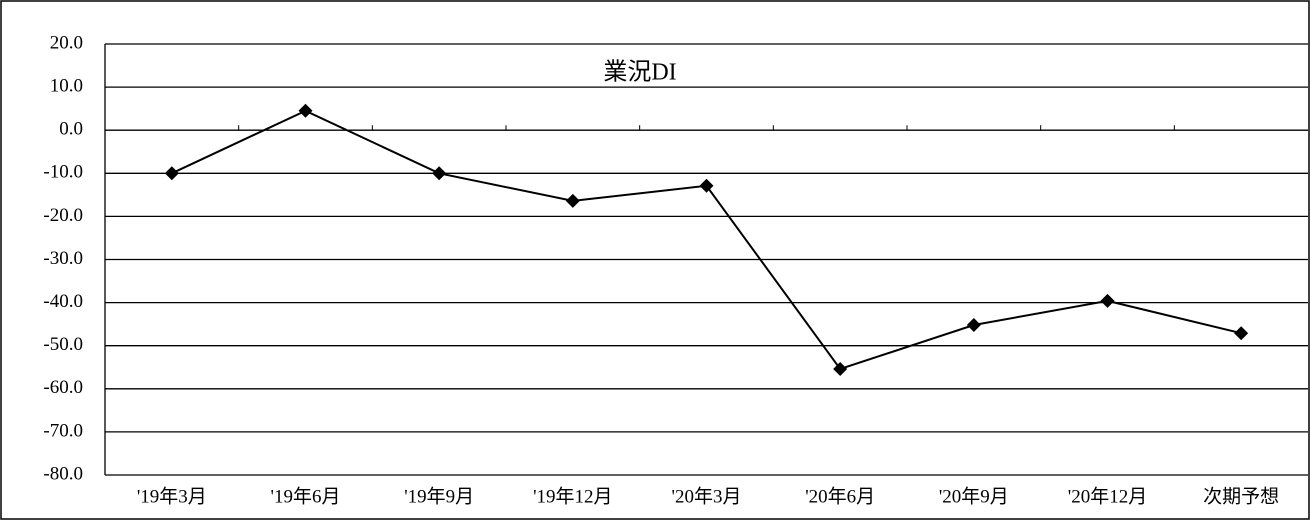 Image resolution: width=1310 pixels, height=525 pixels. I want to click on x-tick-label: '19年12月, so click(572, 496).